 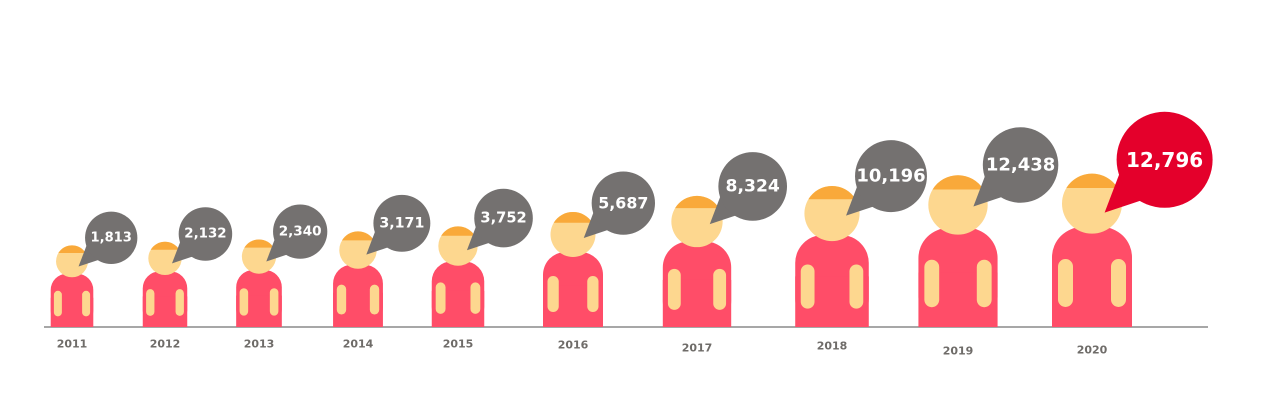 I want to click on person-figure-2016: 5,687 2016, so click(x=599, y=261).